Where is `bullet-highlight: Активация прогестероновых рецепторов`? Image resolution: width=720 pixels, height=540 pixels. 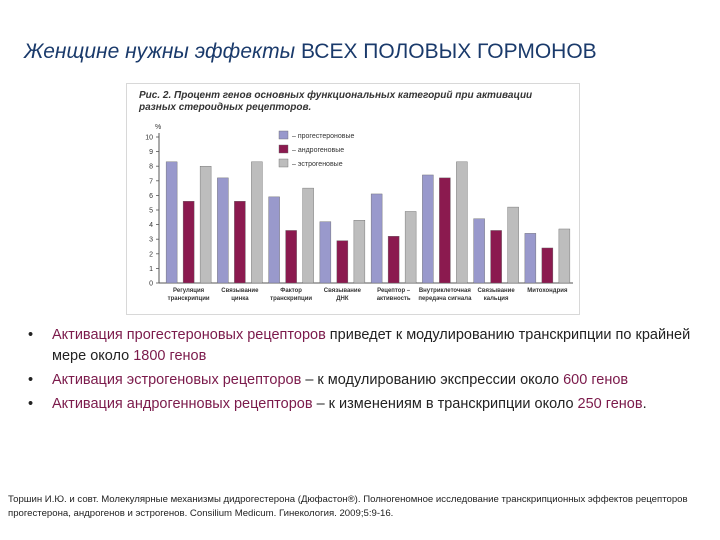 bullet-highlight: Активация прогестероновых рецепторов is located at coordinates (189, 335).